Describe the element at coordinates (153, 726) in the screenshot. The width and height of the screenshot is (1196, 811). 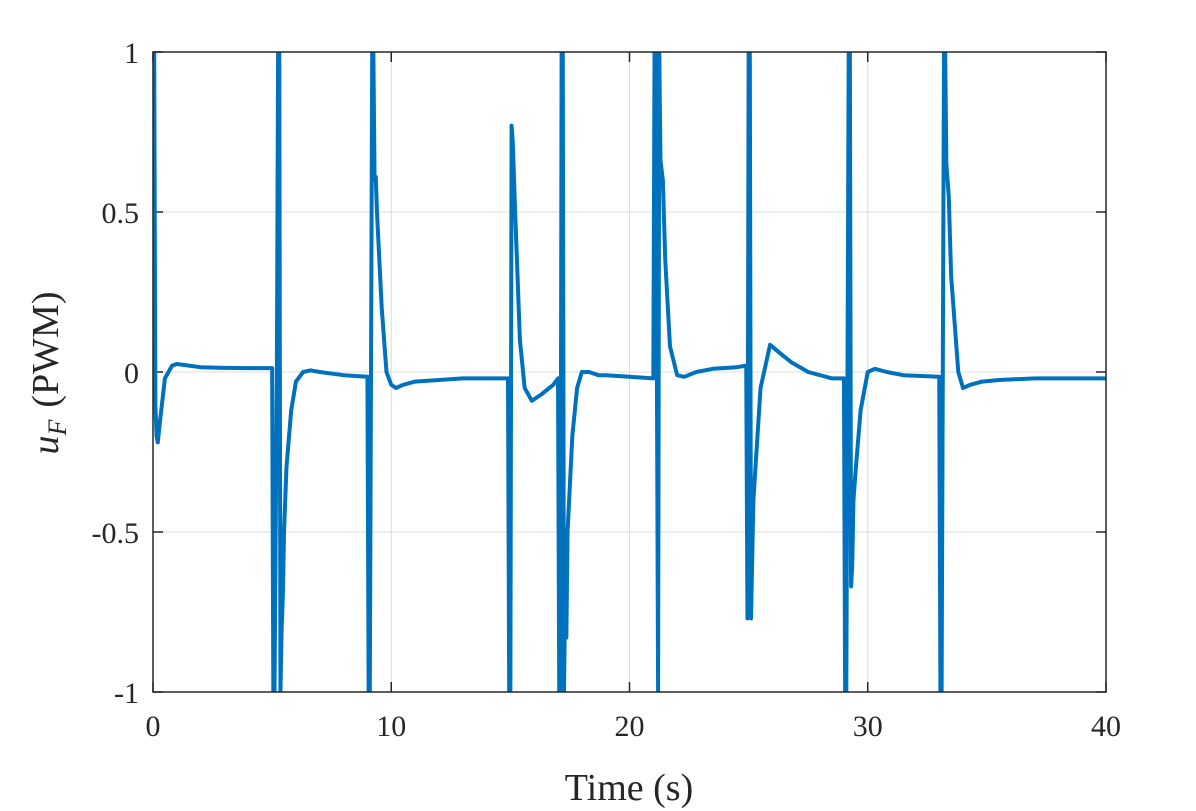
I see `x-tick-label: 0` at that location.